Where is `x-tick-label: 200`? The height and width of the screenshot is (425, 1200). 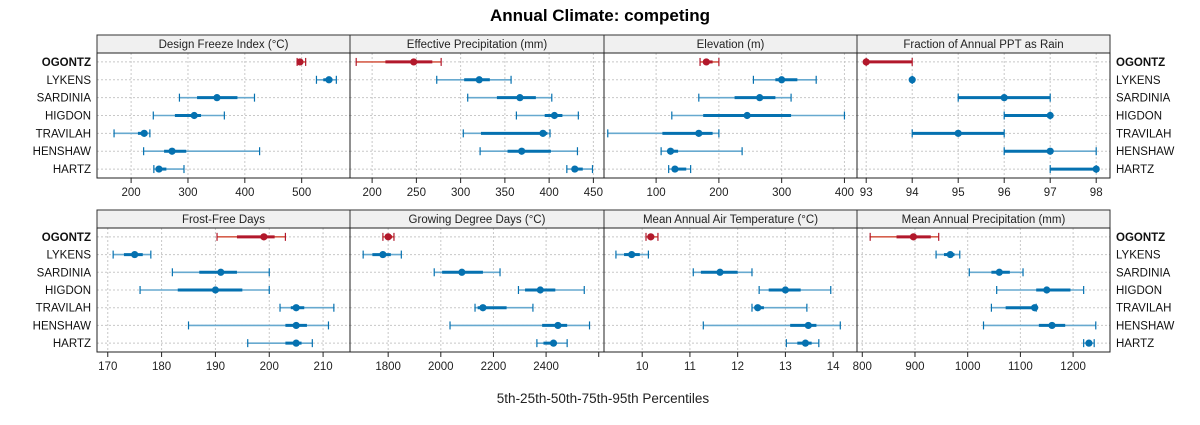 x-tick-label: 200 is located at coordinates (269, 367).